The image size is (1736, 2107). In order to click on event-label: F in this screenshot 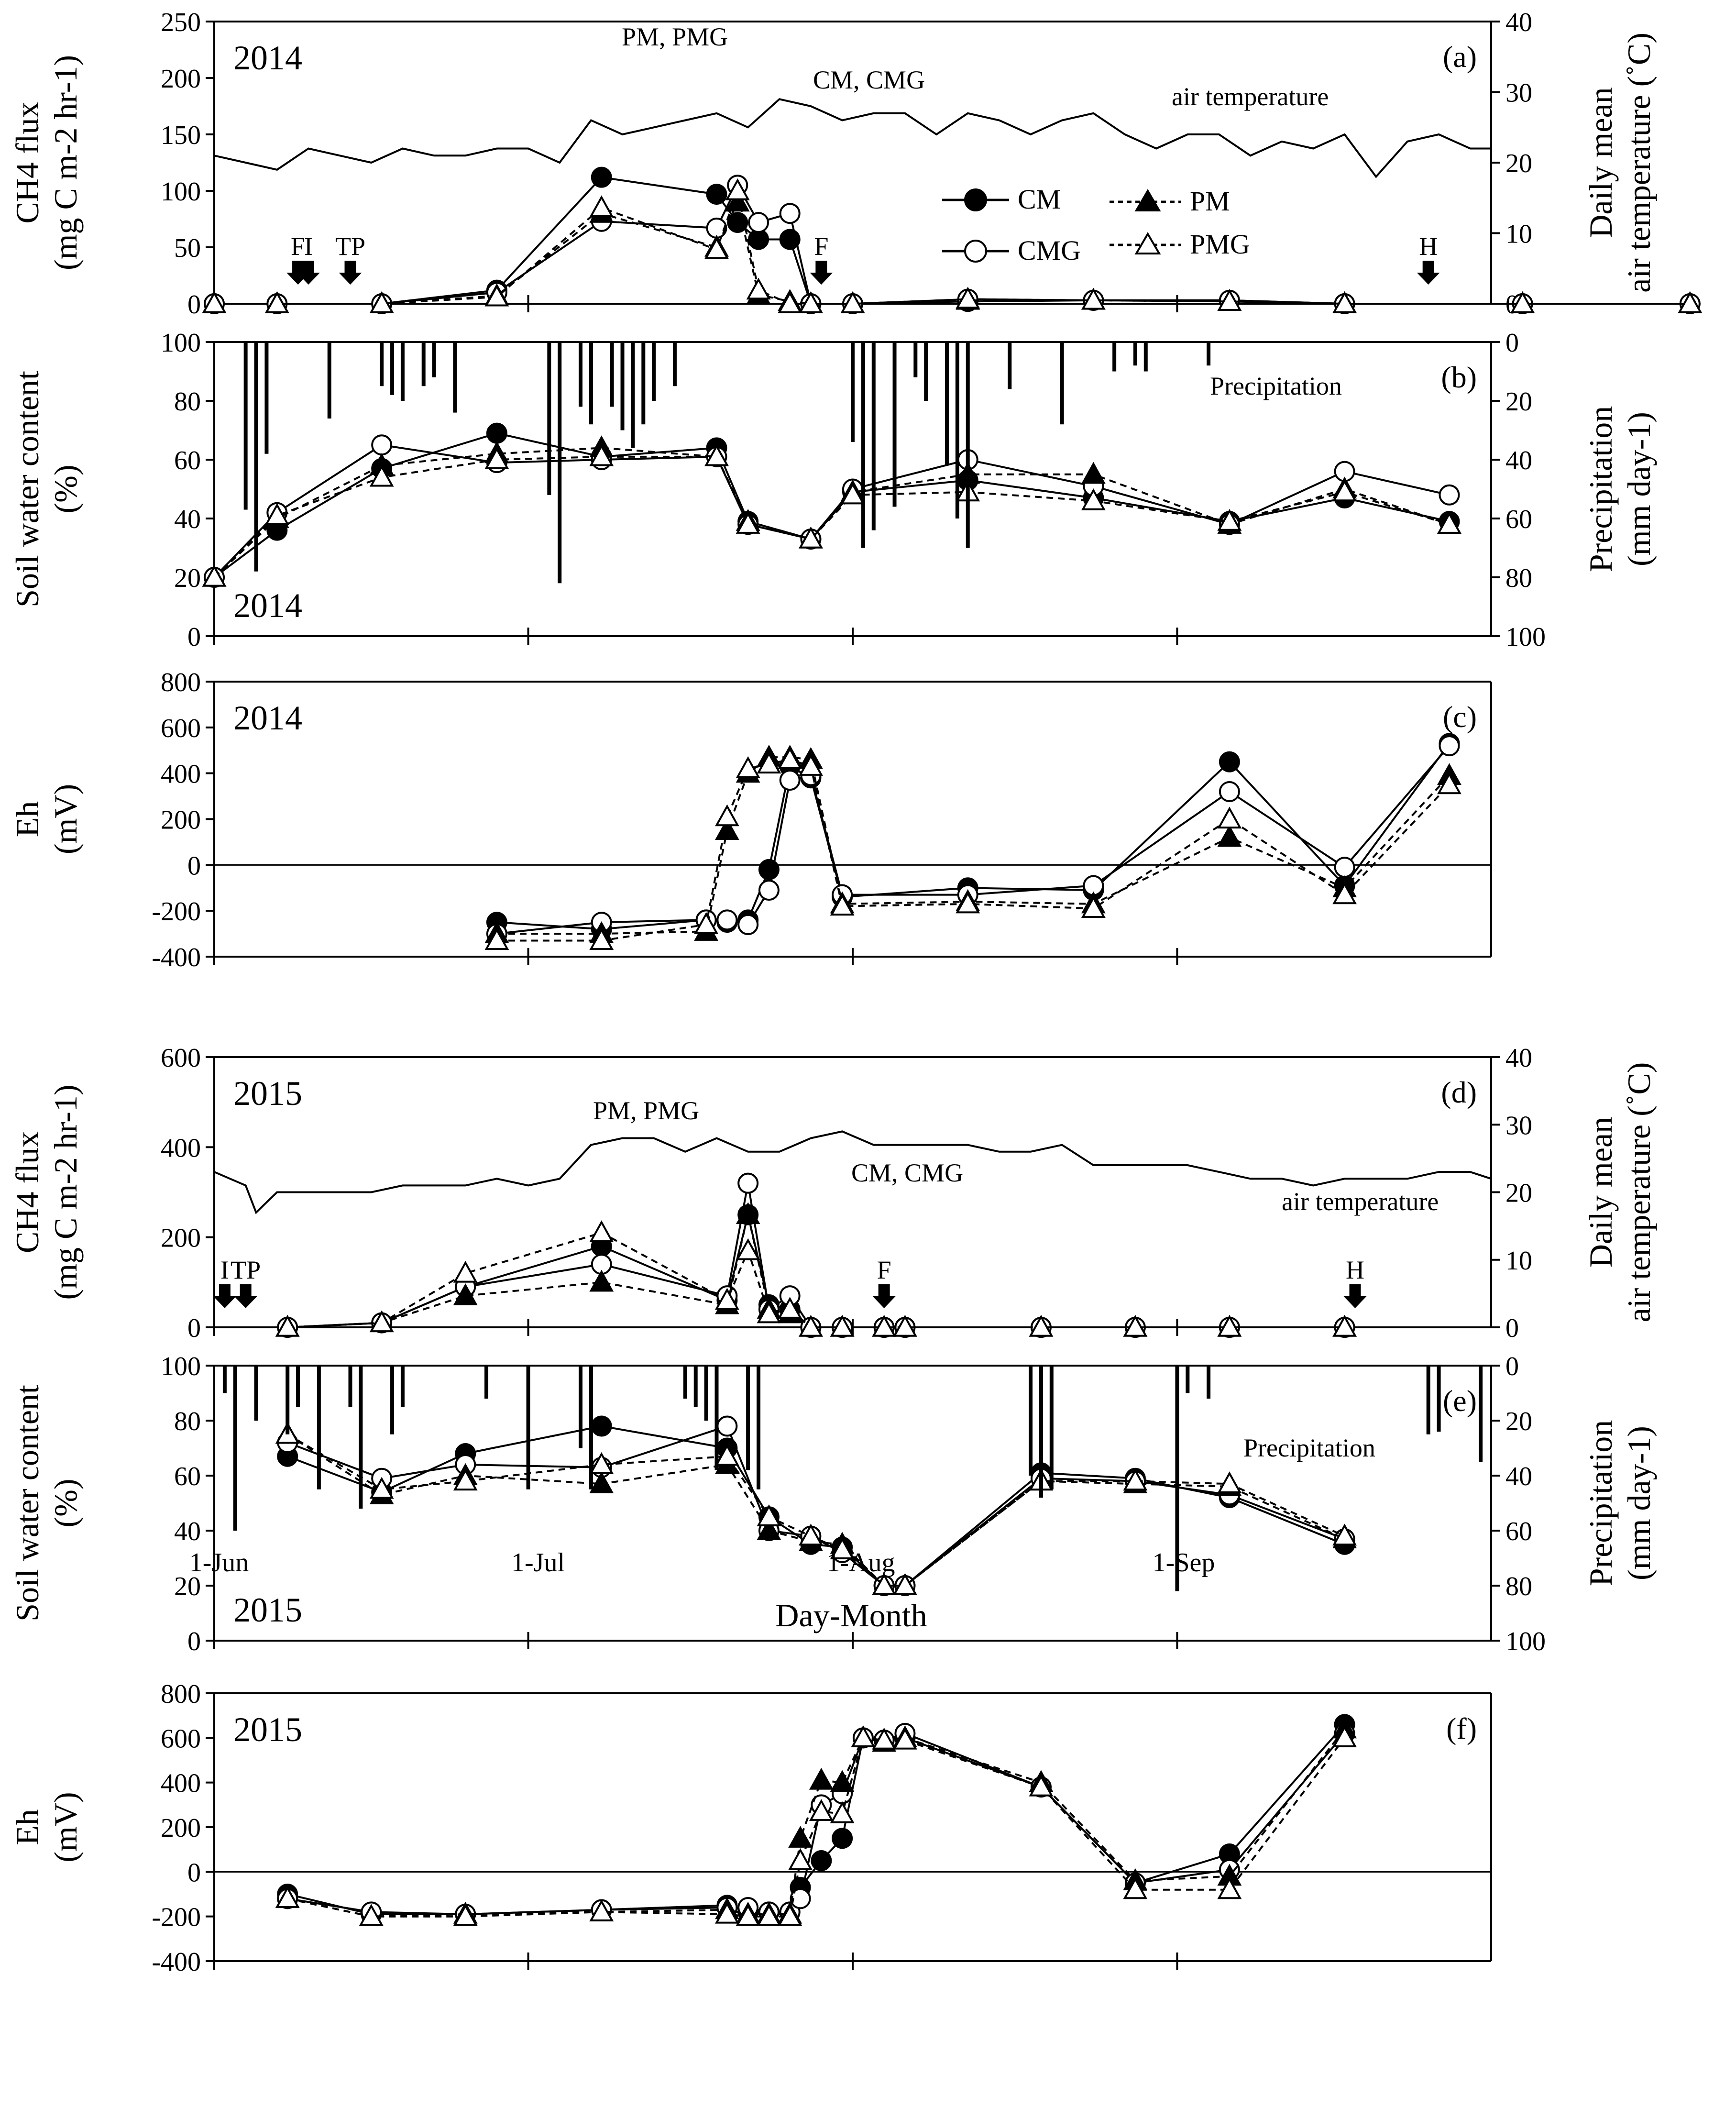, I will do `click(884, 1270)`.